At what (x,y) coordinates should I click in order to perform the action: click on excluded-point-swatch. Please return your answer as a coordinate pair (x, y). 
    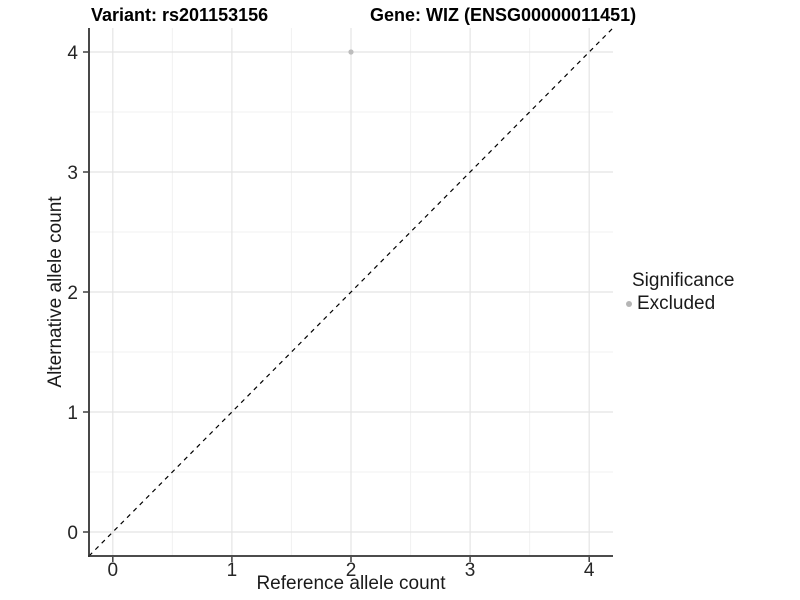
    Looking at the image, I should click on (629, 304).